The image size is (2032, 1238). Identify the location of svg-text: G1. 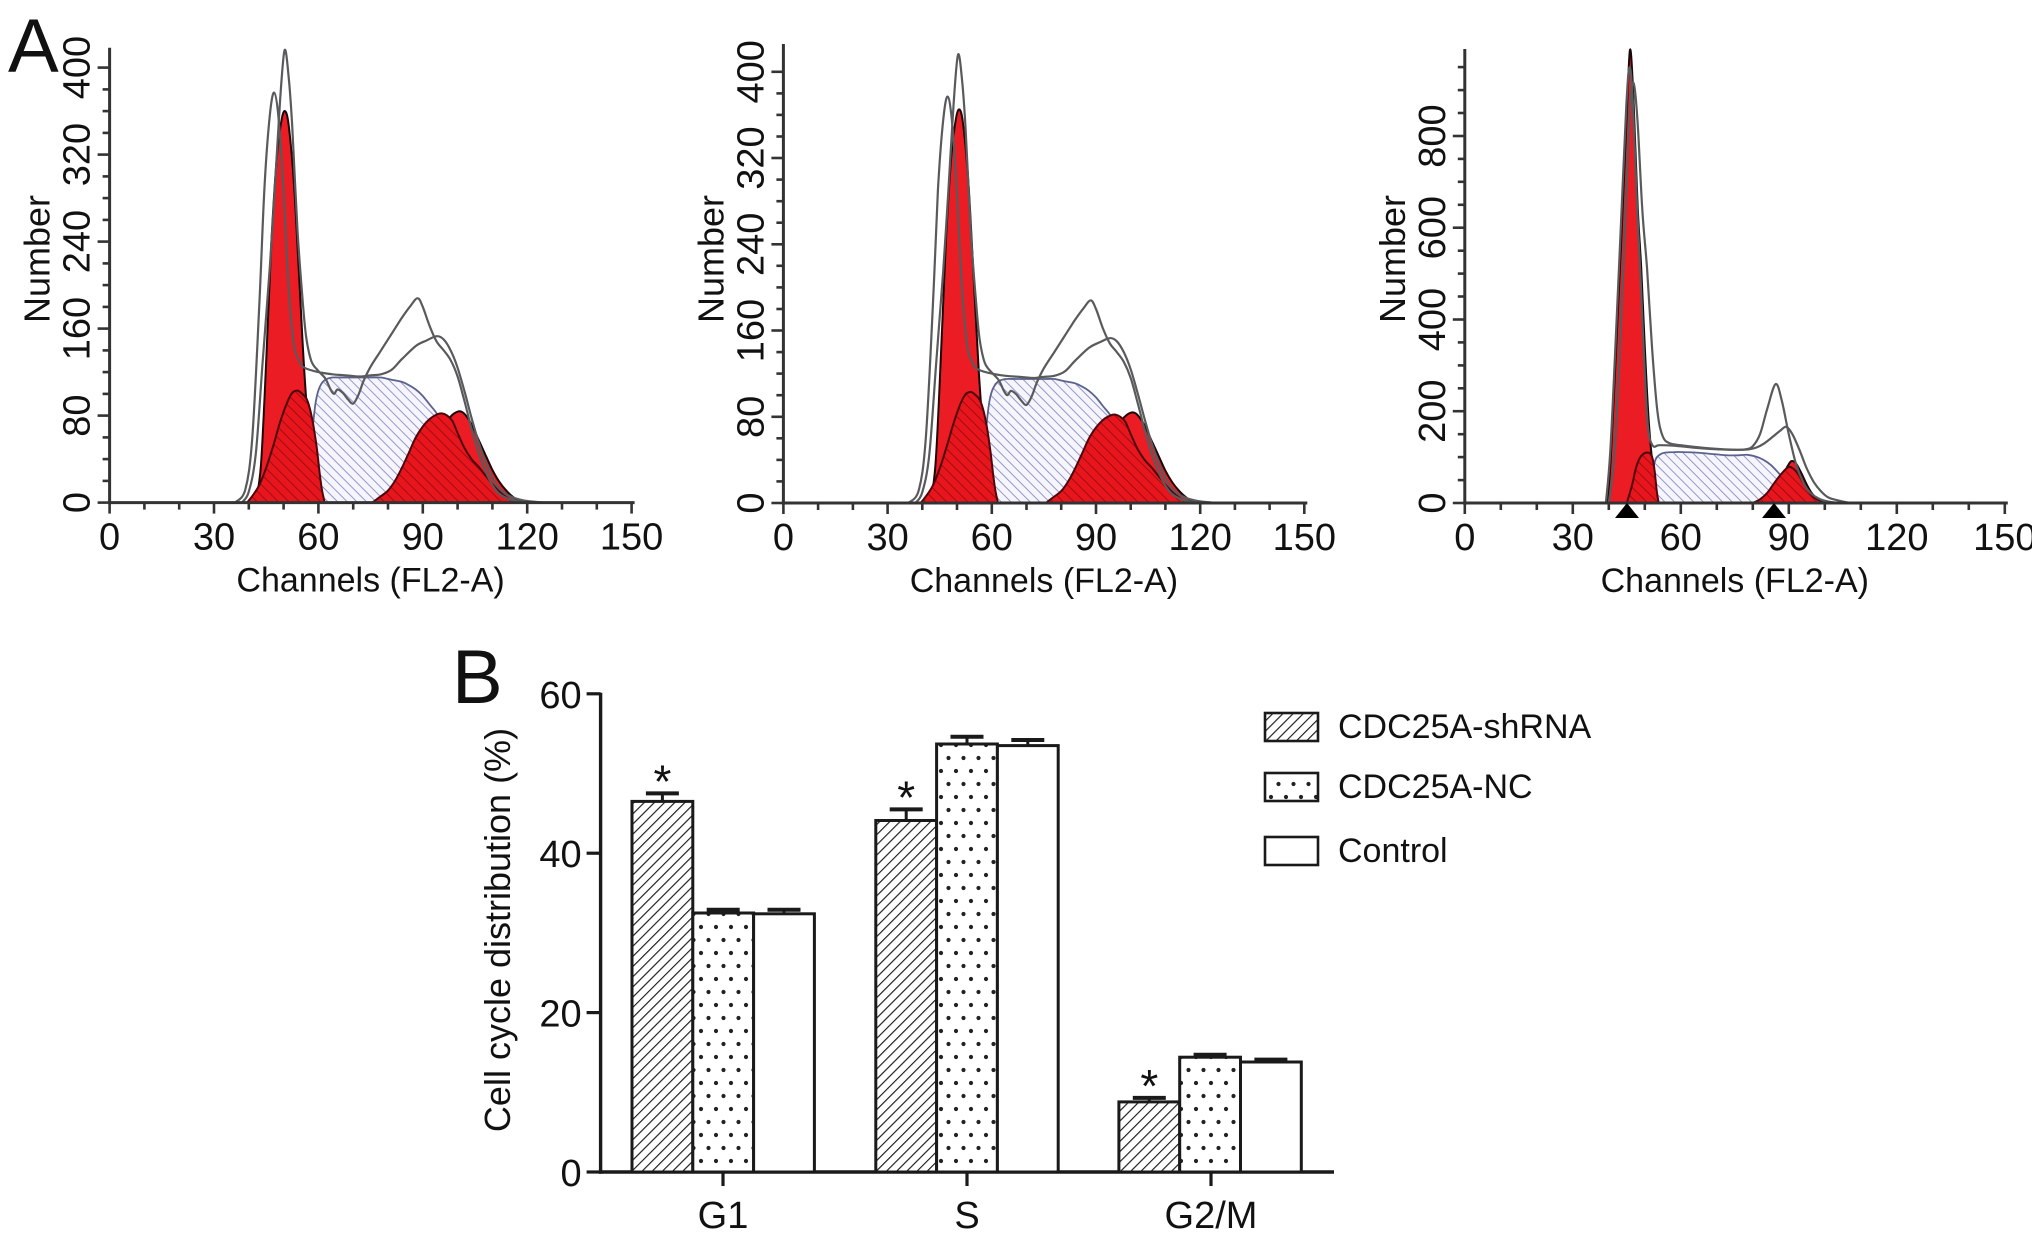
(723, 1216).